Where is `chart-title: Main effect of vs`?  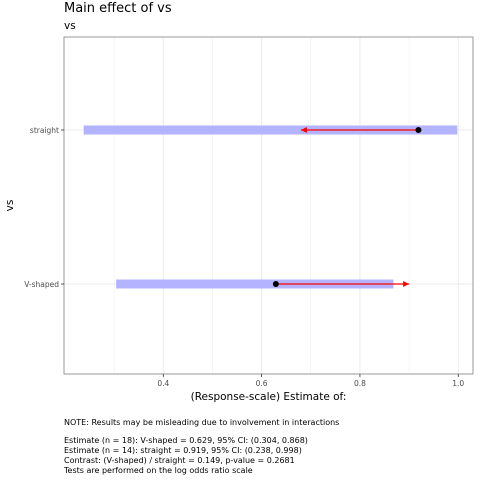 chart-title: Main effect of vs is located at coordinates (118, 8).